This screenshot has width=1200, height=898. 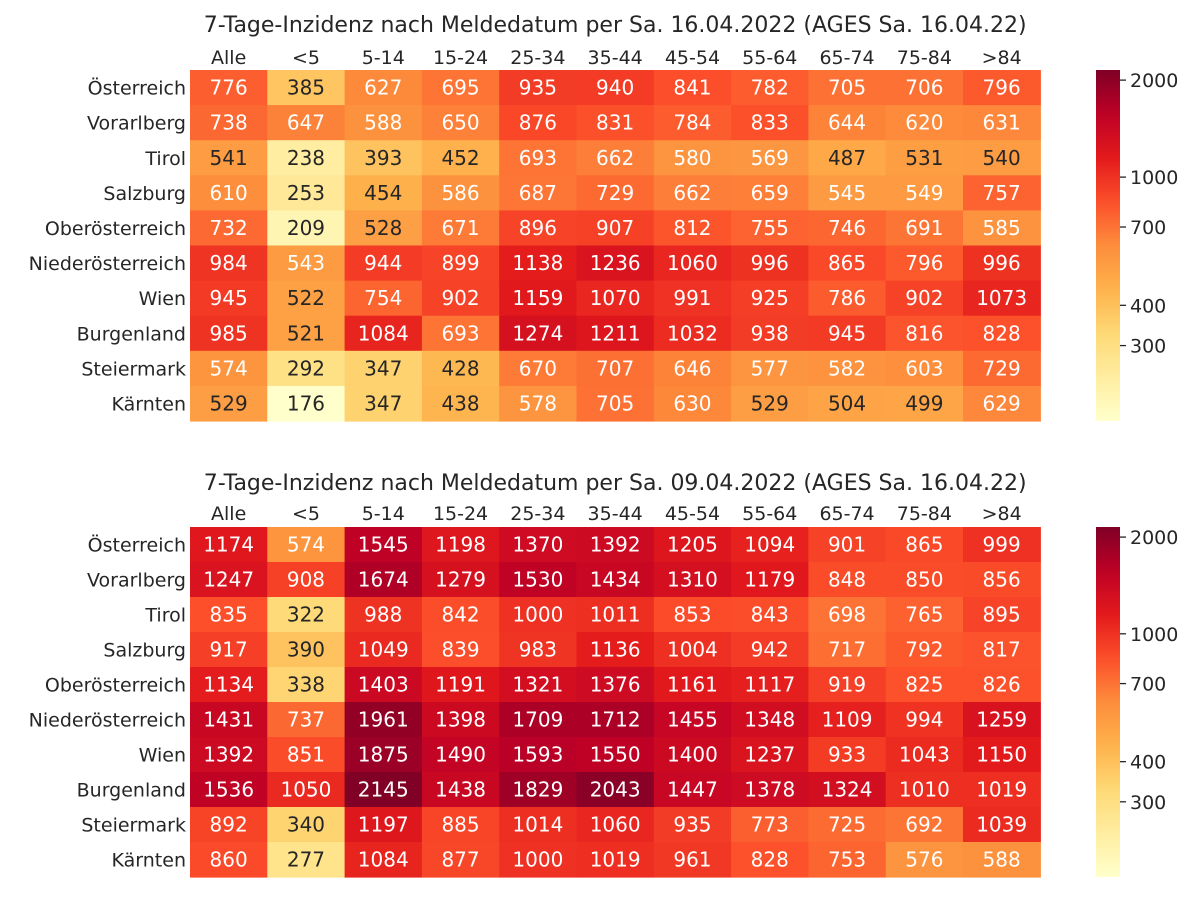 I want to click on cell-value-label: 705, so click(x=847, y=88).